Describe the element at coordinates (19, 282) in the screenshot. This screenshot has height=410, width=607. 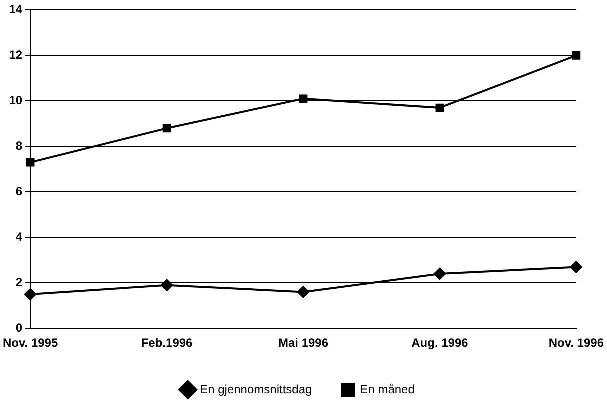
I see `y-tick-label: 2` at that location.